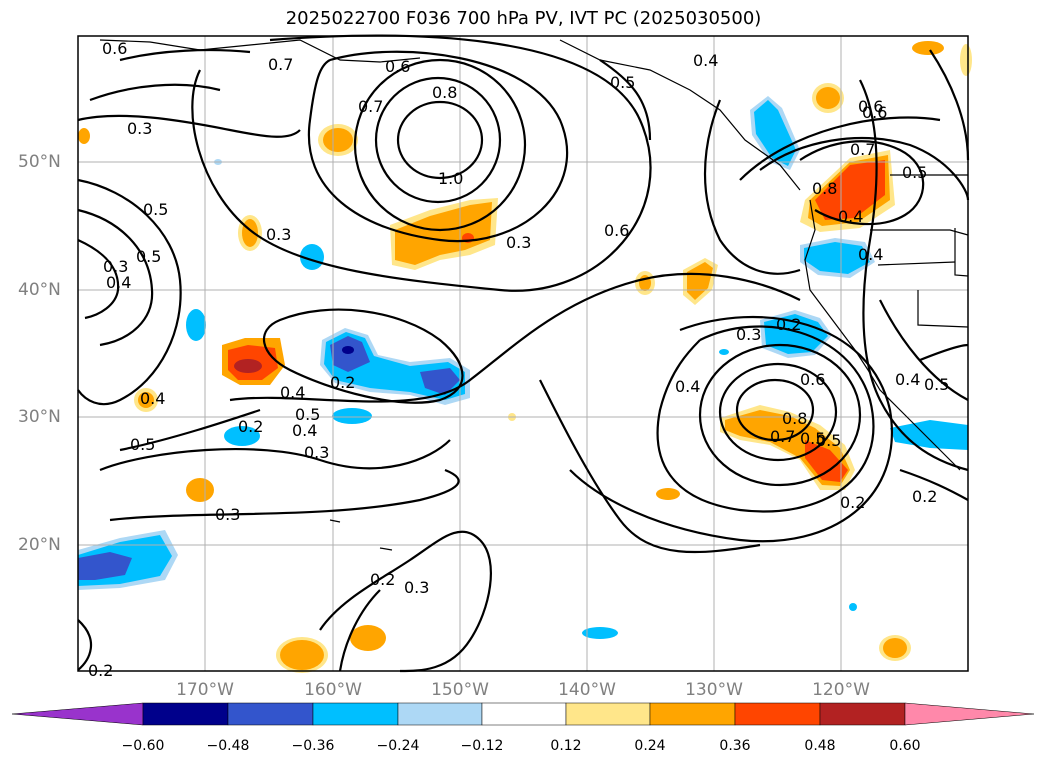  I want to click on lon-label: 160°W, so click(333, 690).